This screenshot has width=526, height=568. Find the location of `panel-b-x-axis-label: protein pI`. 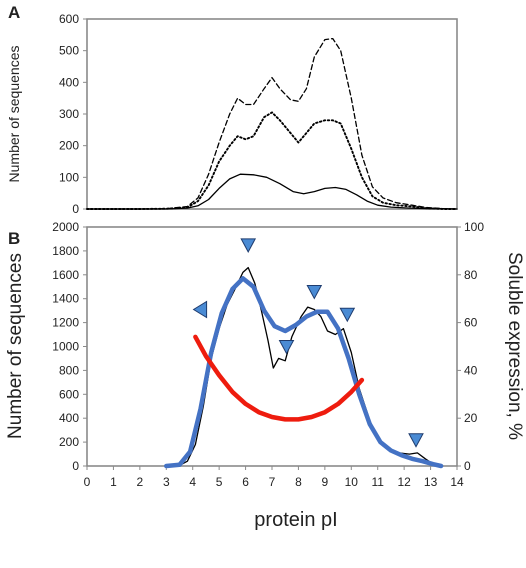

panel-b-x-axis-label: protein pI is located at coordinates (295, 520).